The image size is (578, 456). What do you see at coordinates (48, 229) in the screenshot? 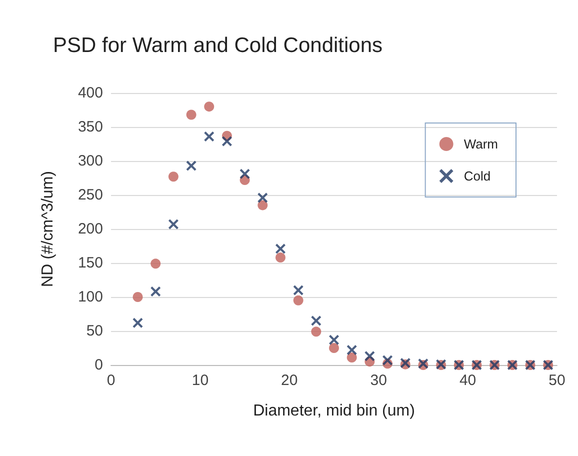
I see `y-axis-title: ND (#/cm^3/um)` at bounding box center [48, 229].